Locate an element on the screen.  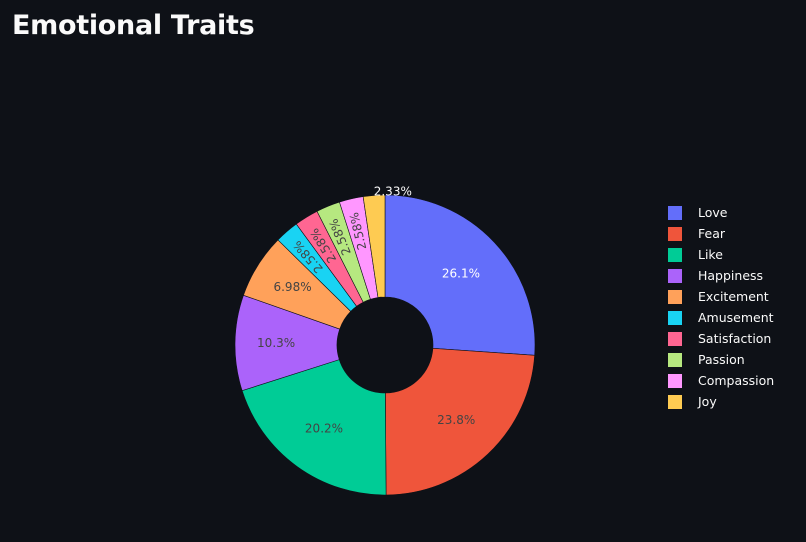
page-title: Emotional Traits is located at coordinates (133, 25).